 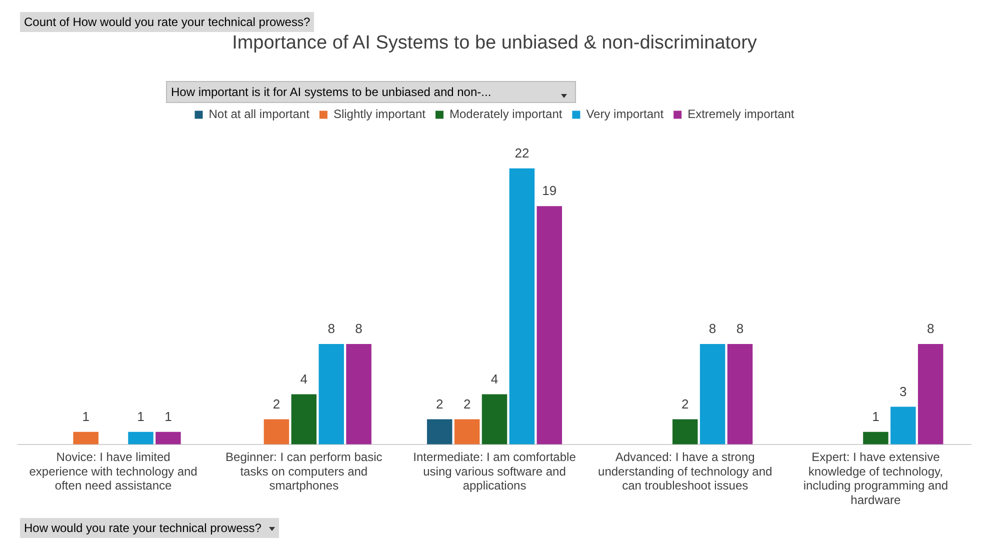 I want to click on data-label: 19, so click(x=549, y=190).